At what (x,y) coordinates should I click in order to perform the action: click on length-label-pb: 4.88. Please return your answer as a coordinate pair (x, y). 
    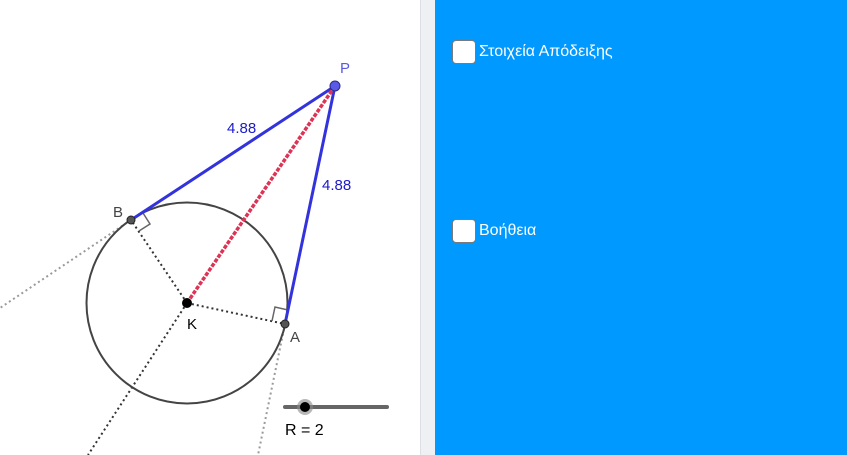
    Looking at the image, I should click on (241, 128).